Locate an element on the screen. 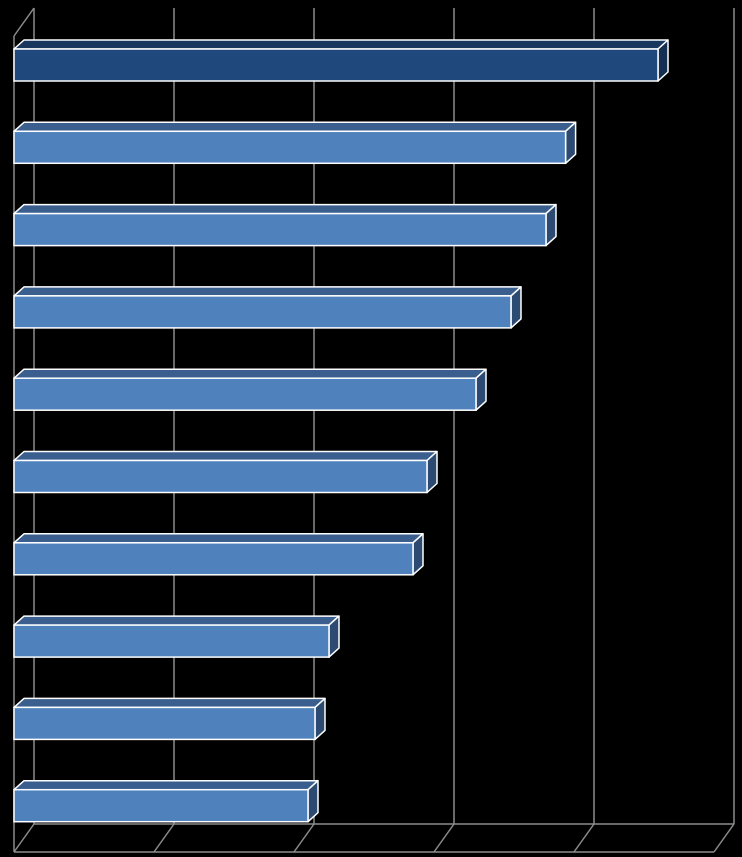 This screenshot has width=742, height=857. bar-8-top is located at coordinates (176, 620).